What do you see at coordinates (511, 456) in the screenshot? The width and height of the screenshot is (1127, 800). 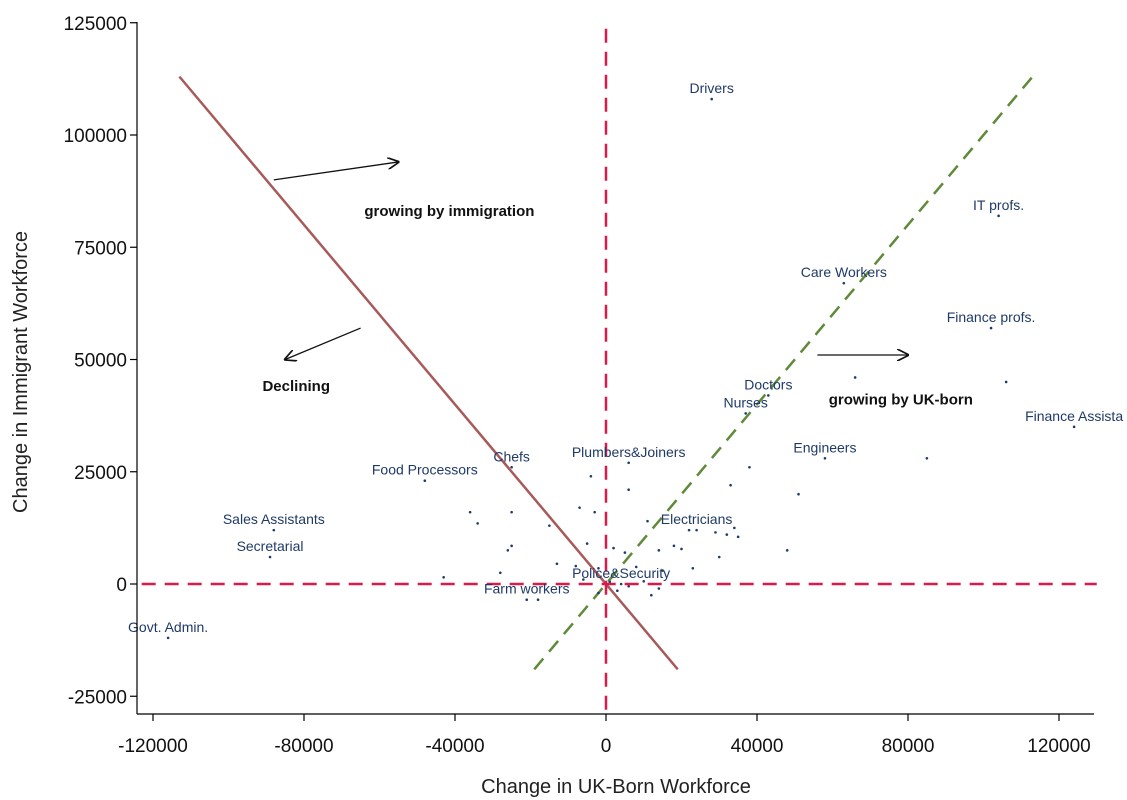 I see `point-label: Chefs` at bounding box center [511, 456].